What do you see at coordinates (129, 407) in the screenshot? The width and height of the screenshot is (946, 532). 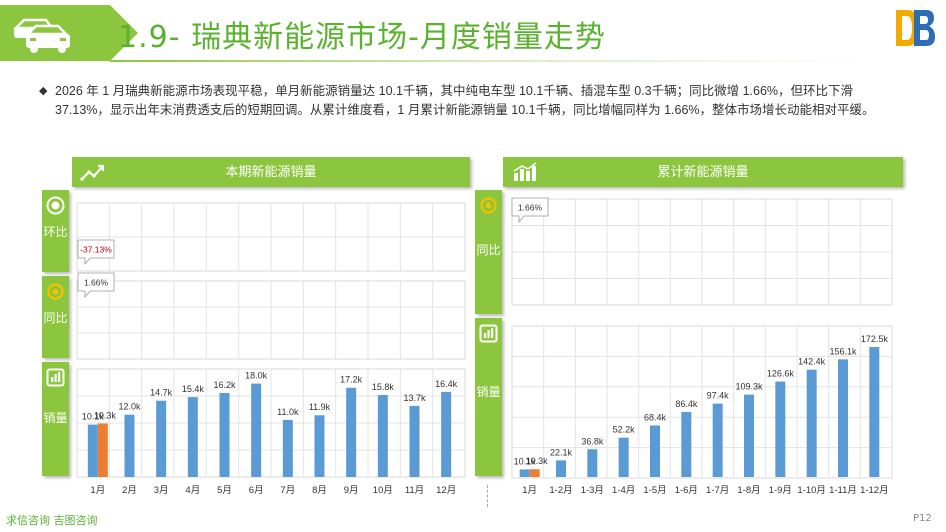 I see `bar-value-label: 12.0k` at bounding box center [129, 407].